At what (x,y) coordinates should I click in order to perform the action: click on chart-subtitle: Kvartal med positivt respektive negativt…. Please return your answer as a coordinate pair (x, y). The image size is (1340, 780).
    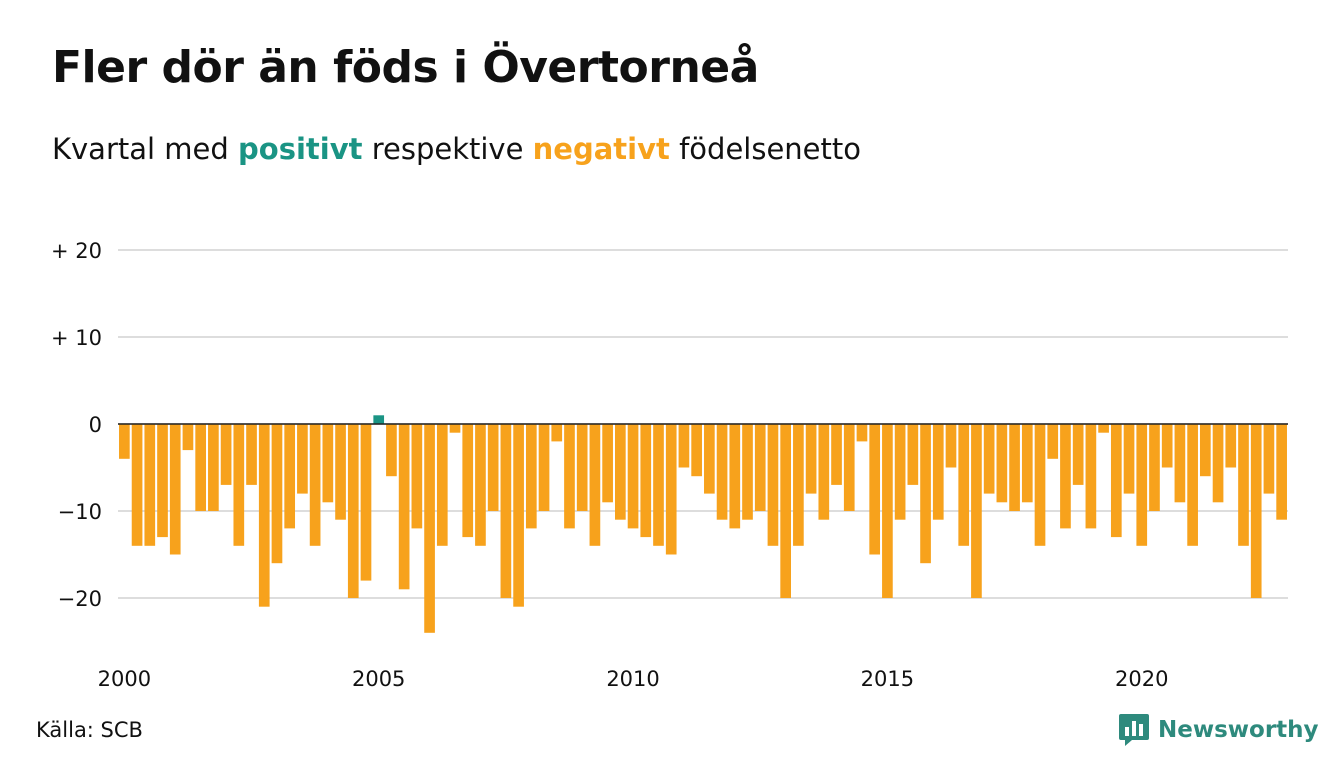
    Looking at the image, I should click on (456, 149).